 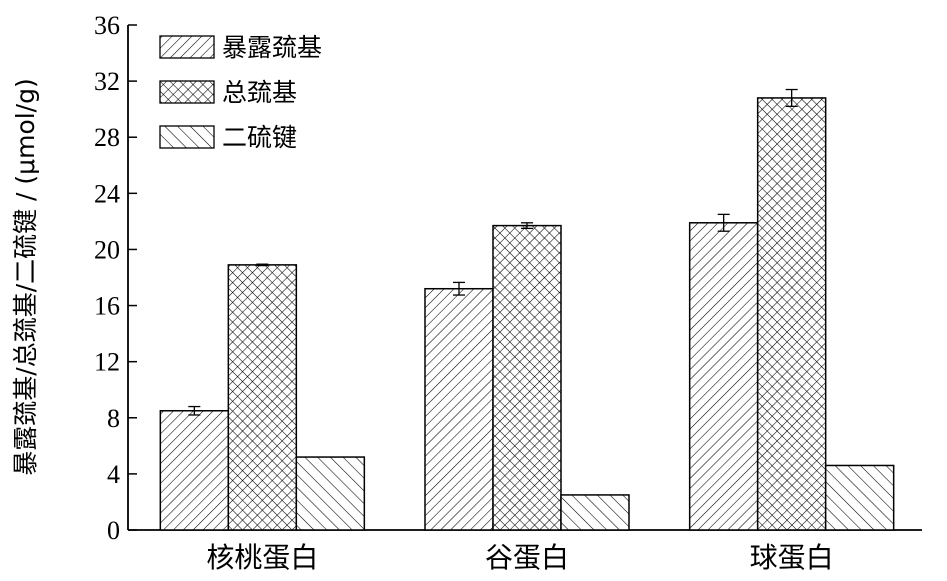 I want to click on y-tick-label: 8, so click(x=113, y=418).